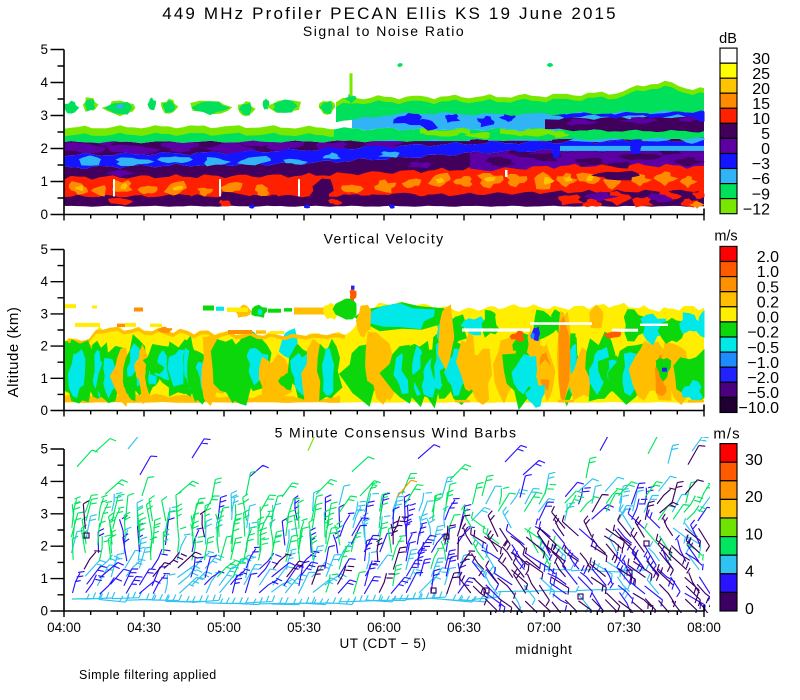  What do you see at coordinates (756, 209) in the screenshot?
I see `svg-text: −12` at bounding box center [756, 209].